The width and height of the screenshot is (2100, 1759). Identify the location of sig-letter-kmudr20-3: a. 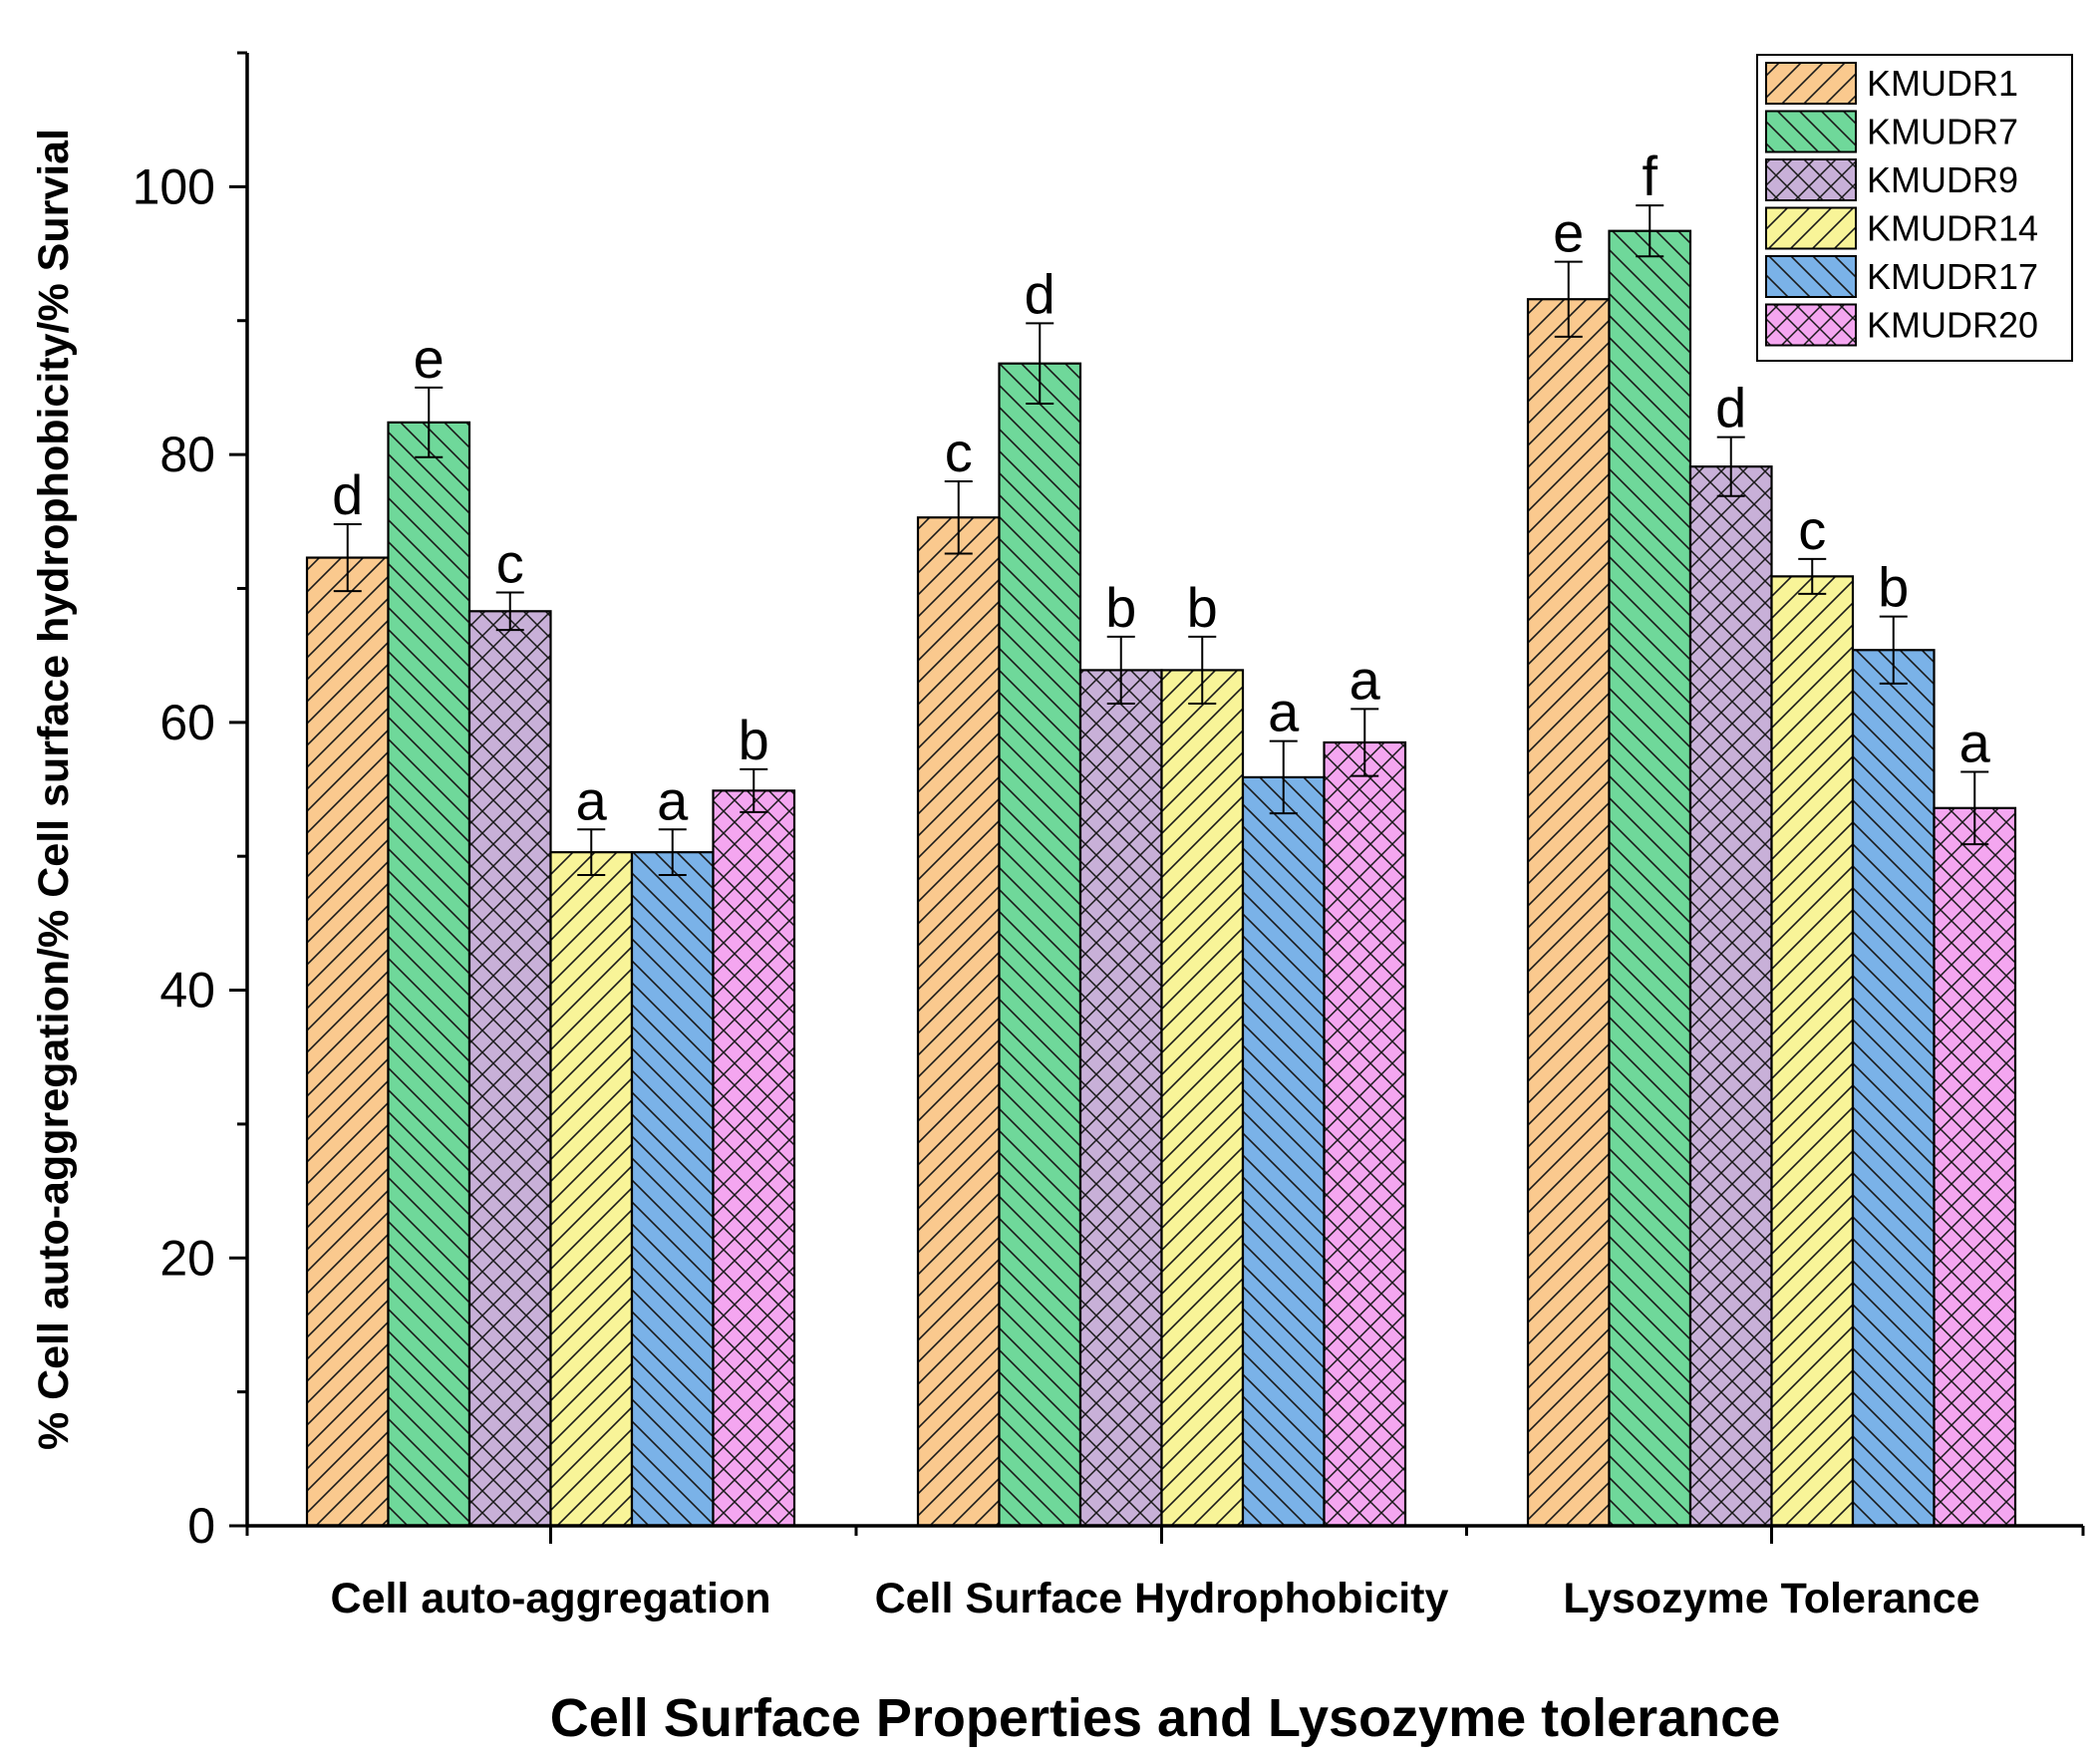
(1975, 743).